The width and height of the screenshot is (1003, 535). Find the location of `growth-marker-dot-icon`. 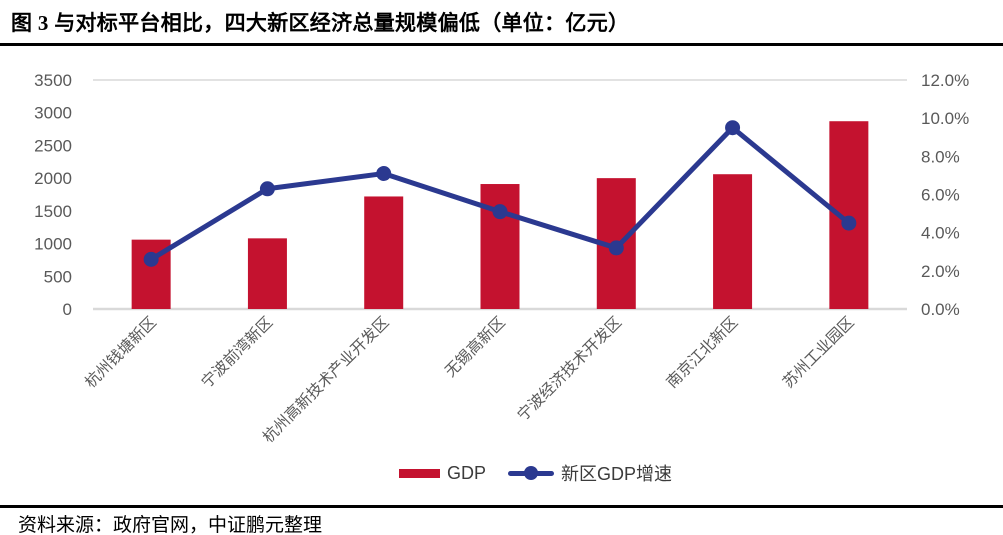

growth-marker-dot-icon is located at coordinates (531, 473).